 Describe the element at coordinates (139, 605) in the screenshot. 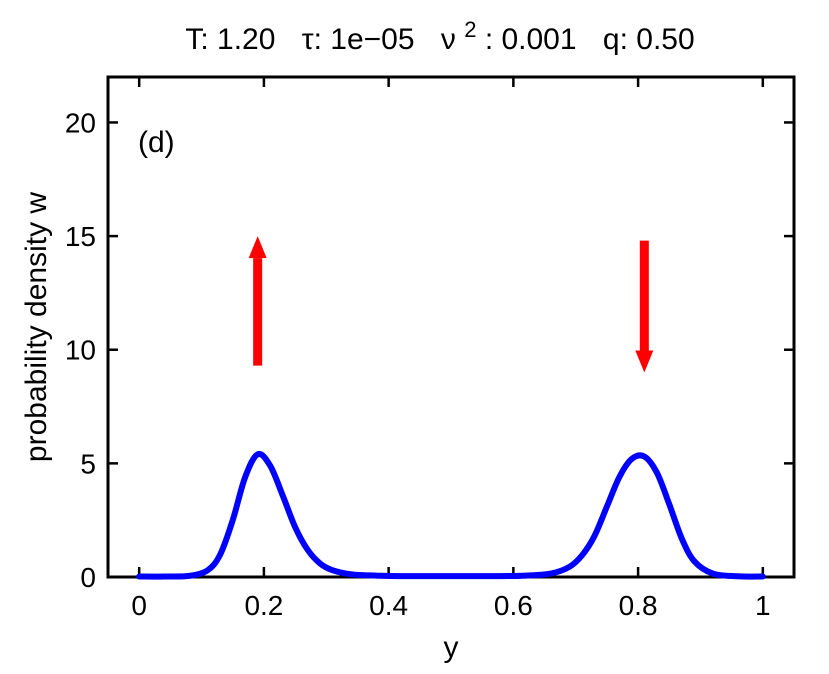

I see `x-tick-label: 0` at that location.